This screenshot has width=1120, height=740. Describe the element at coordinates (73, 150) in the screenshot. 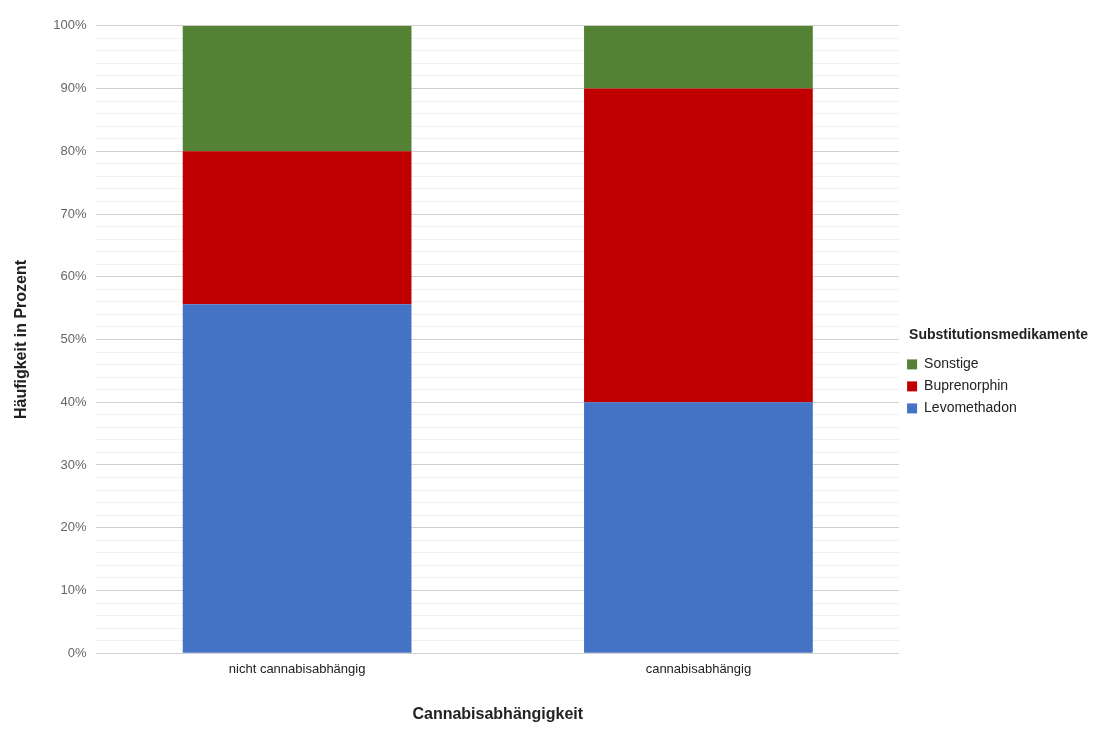

I see `y-tick-label: 80%` at that location.